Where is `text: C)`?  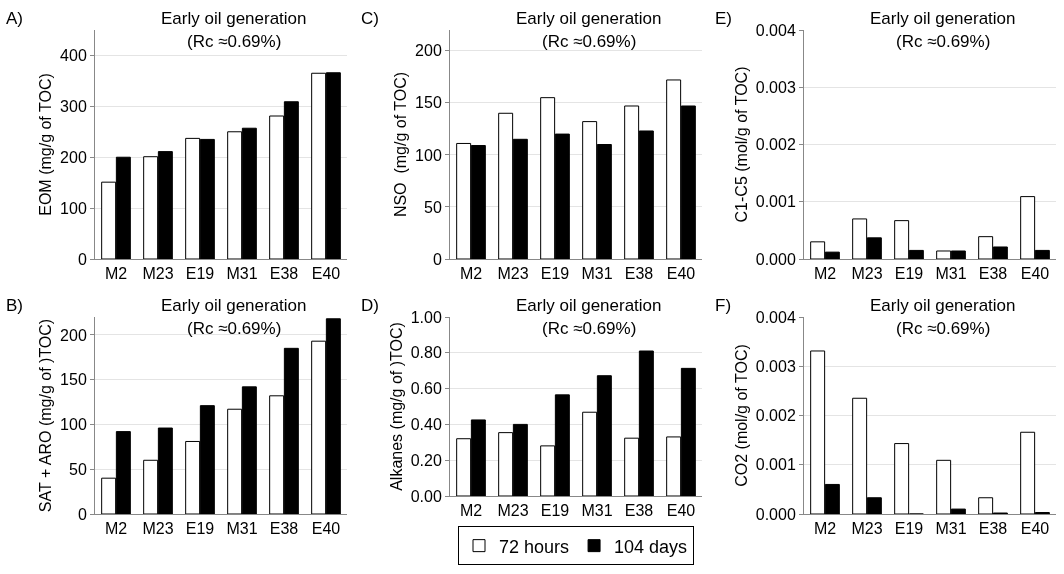 text: C) is located at coordinates (369, 18).